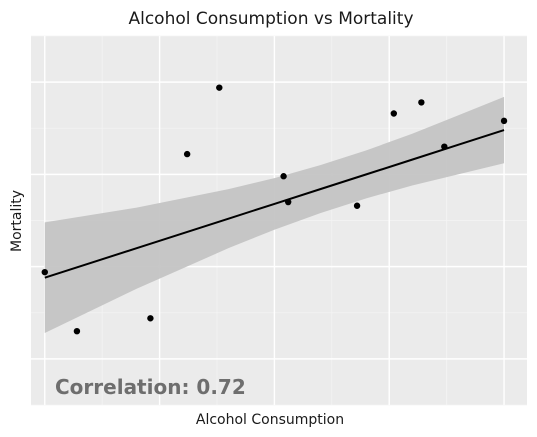 Image resolution: width=537 pixels, height=437 pixels. Describe the element at coordinates (270, 19) in the screenshot. I see `chart-title: Alcohol Consumption vs Mortality` at that location.